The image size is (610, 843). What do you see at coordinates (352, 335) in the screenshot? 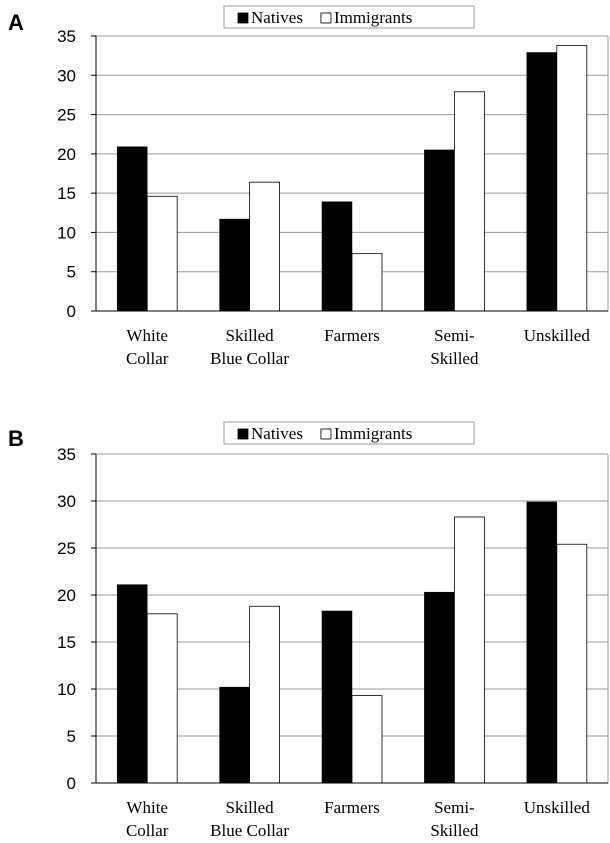
I see `chart-a-x-category-label: Farmers` at bounding box center [352, 335].